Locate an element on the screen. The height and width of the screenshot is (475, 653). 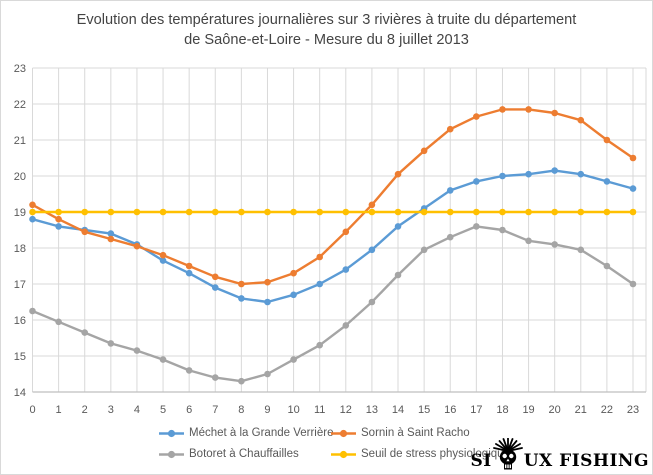
legend-marker-mechet is located at coordinates (171, 433).